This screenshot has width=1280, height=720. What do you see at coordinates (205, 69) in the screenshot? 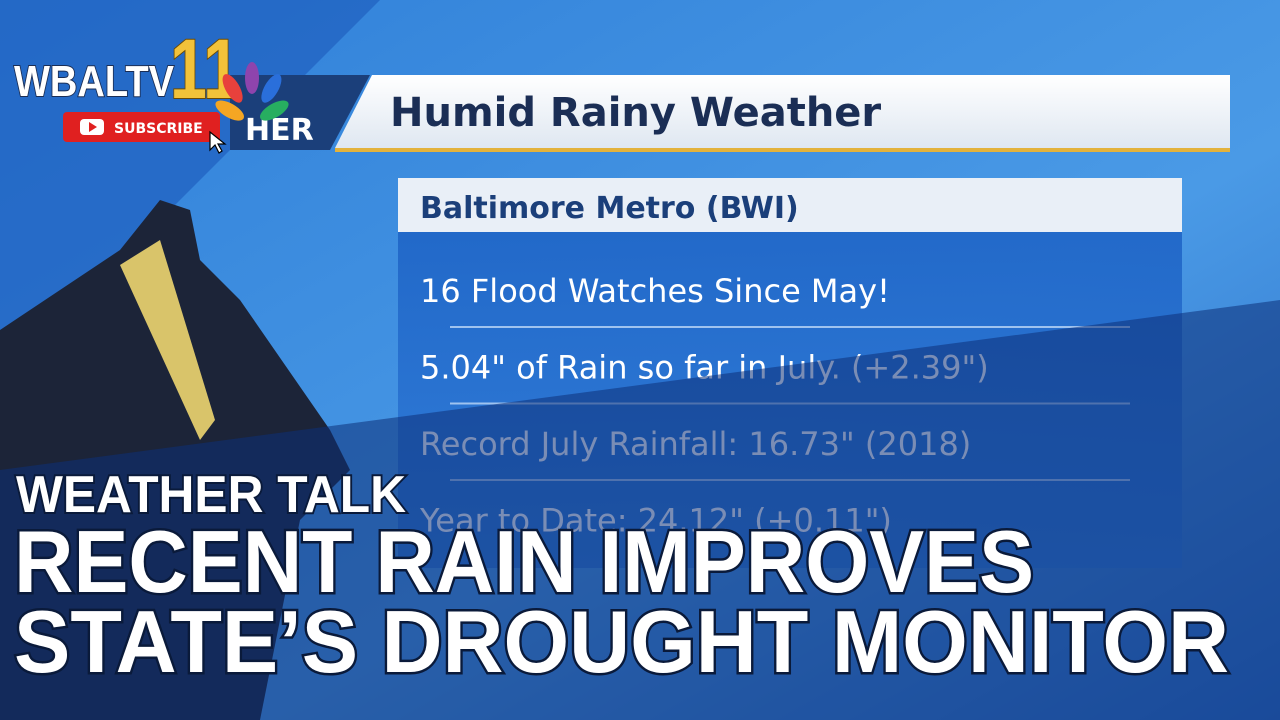
I see `logo-channel: 11` at bounding box center [205, 69].